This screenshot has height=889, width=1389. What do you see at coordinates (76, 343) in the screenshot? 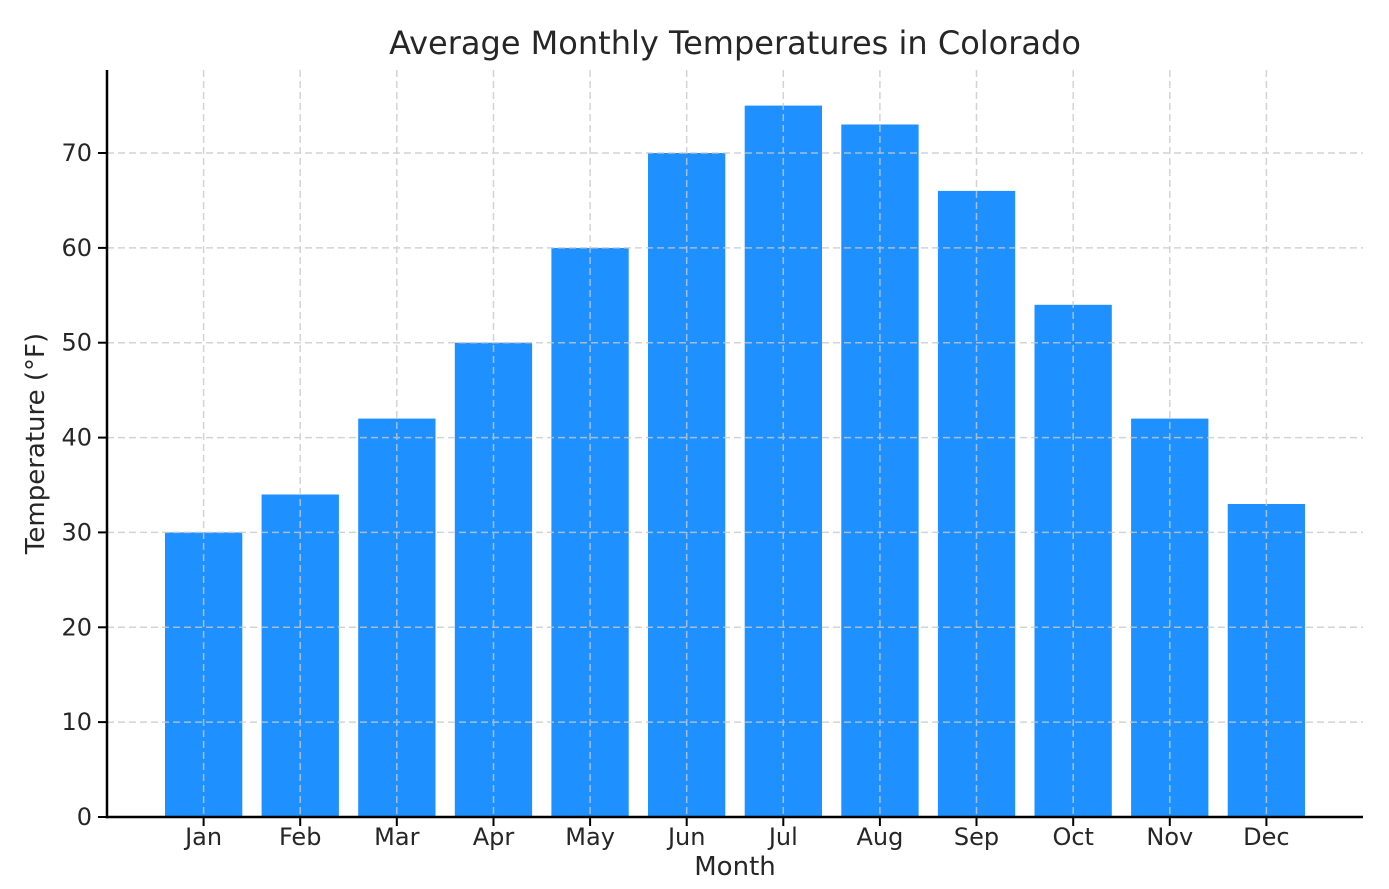
I see `y-tick-label: 50` at bounding box center [76, 343].